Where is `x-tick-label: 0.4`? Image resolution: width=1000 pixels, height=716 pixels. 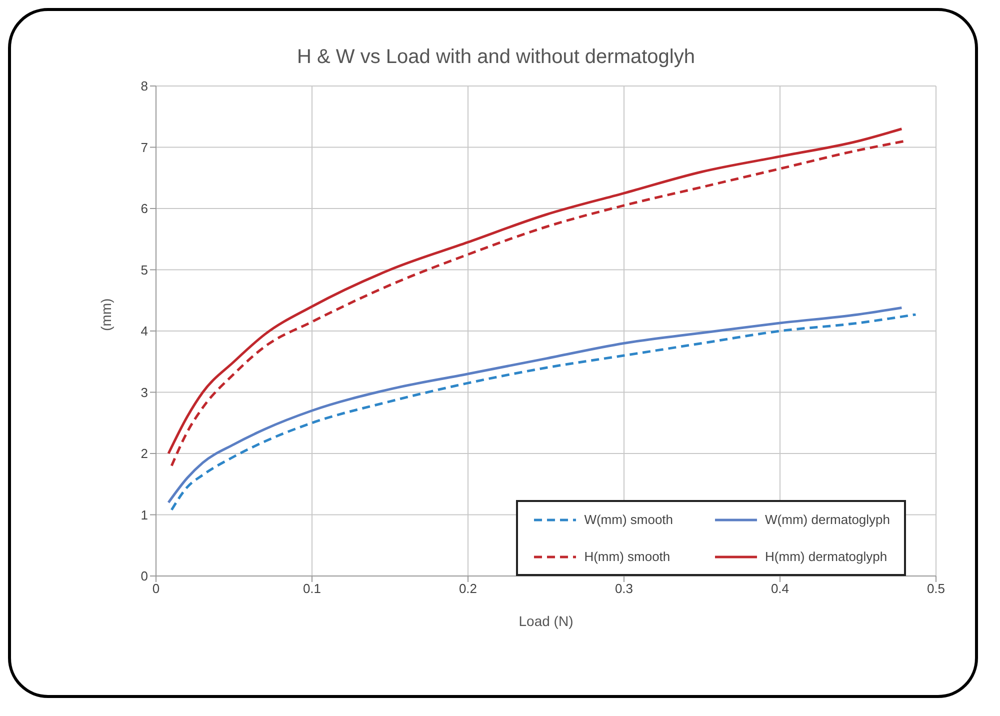
x-tick-label: 0.4 is located at coordinates (780, 588).